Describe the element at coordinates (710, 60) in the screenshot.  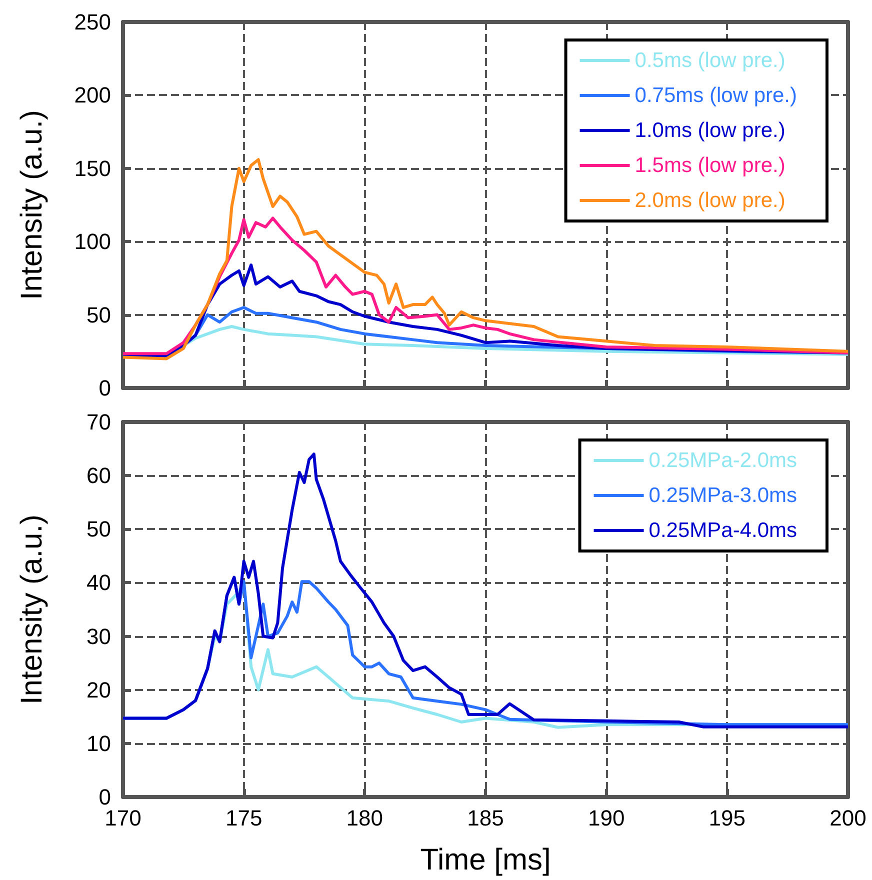
I see `legend-label: 0.5ms (low pre.)` at that location.